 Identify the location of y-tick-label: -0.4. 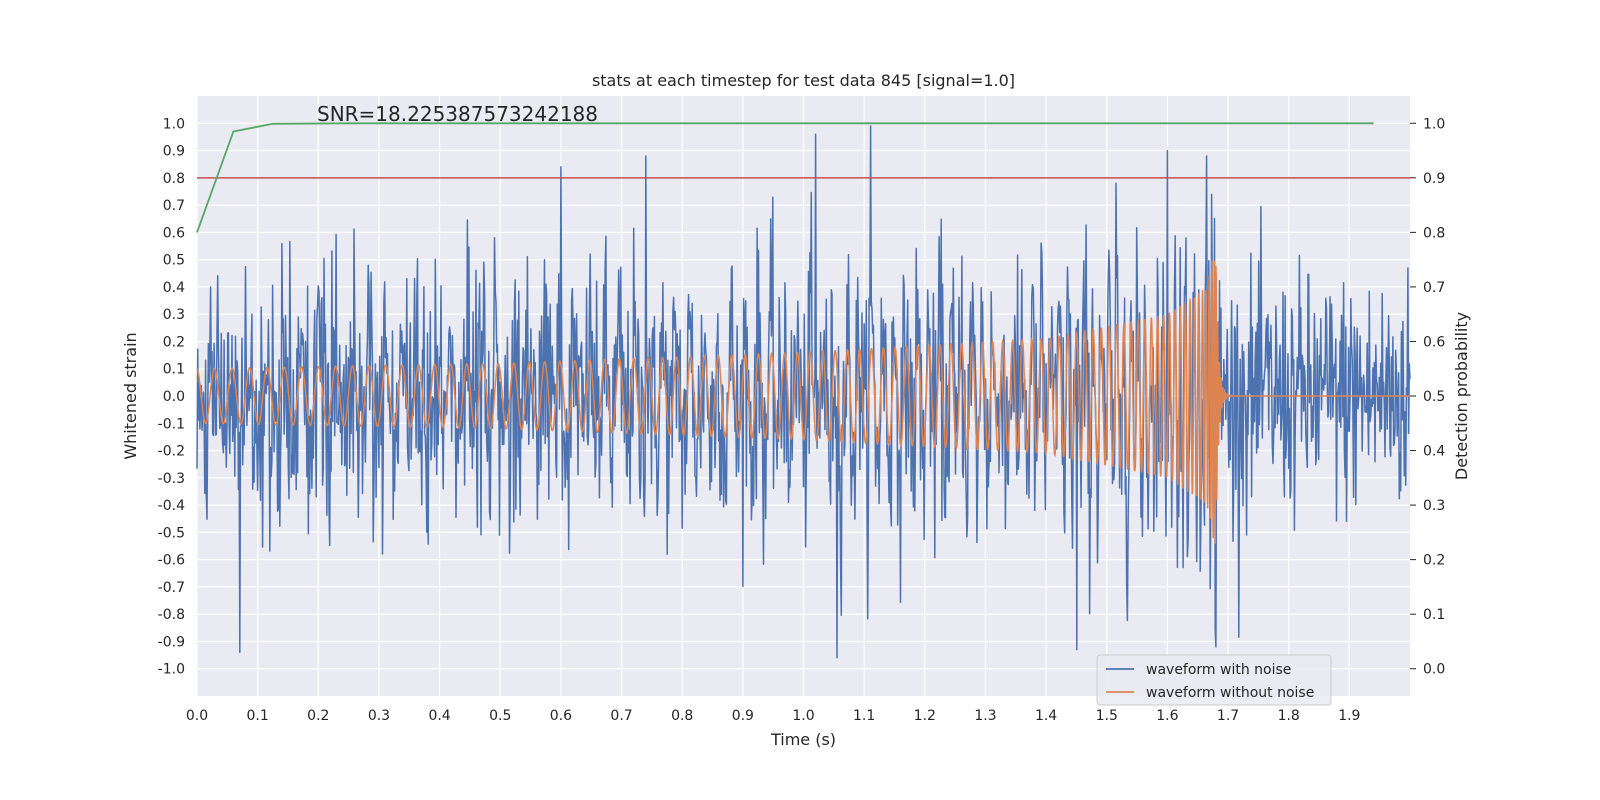
(171, 506).